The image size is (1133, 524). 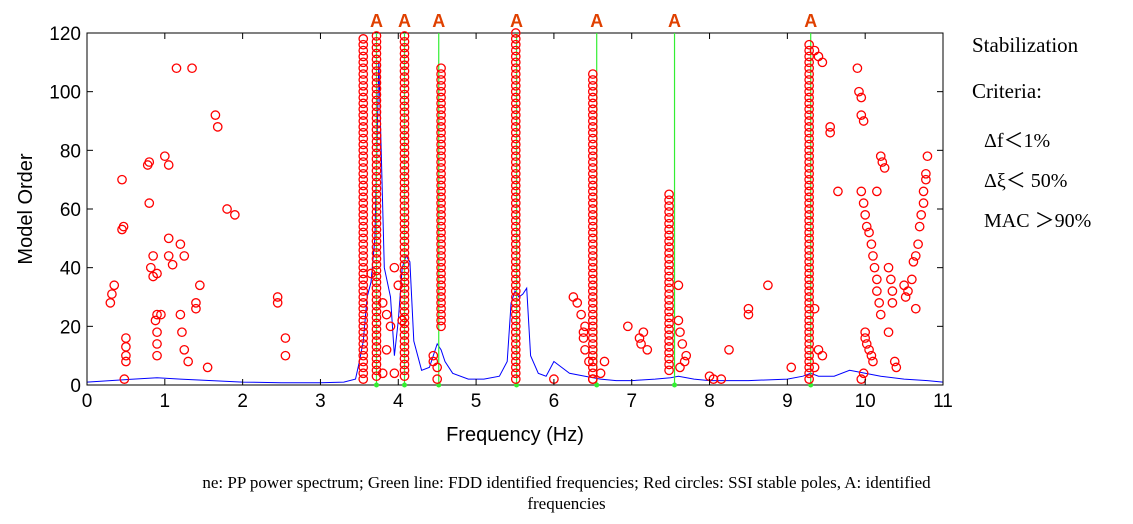 I want to click on y-tick-label: 40, so click(x=70, y=269).